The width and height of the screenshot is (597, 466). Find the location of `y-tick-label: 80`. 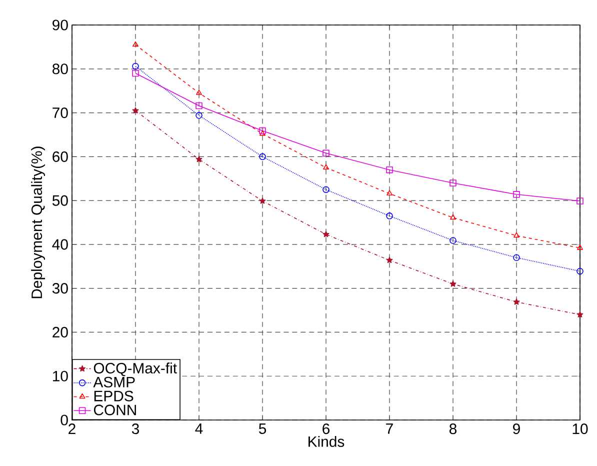

y-tick-label: 80 is located at coordinates (60, 69).